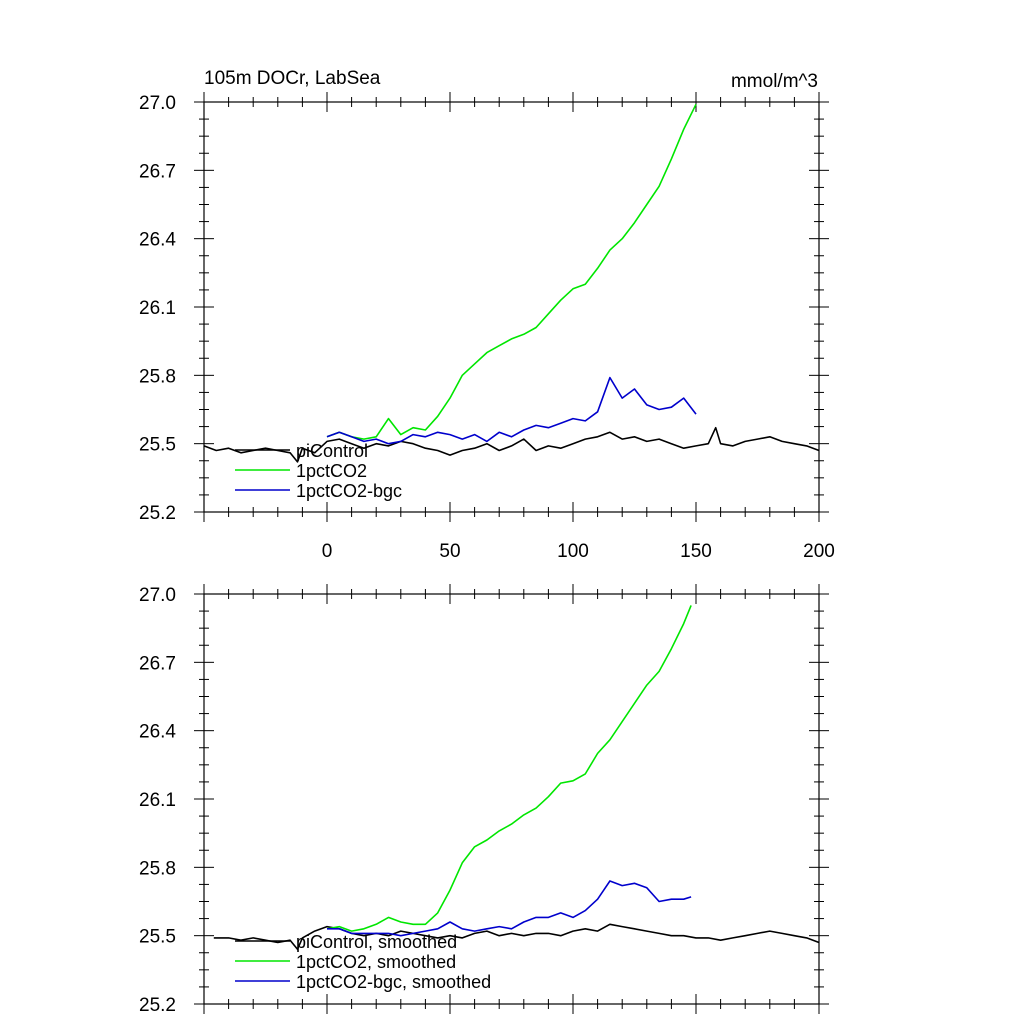 This screenshot has height=1029, width=1024. What do you see at coordinates (292, 78) in the screenshot?
I see `chart-title: 105m DOCr, LabSea` at bounding box center [292, 78].